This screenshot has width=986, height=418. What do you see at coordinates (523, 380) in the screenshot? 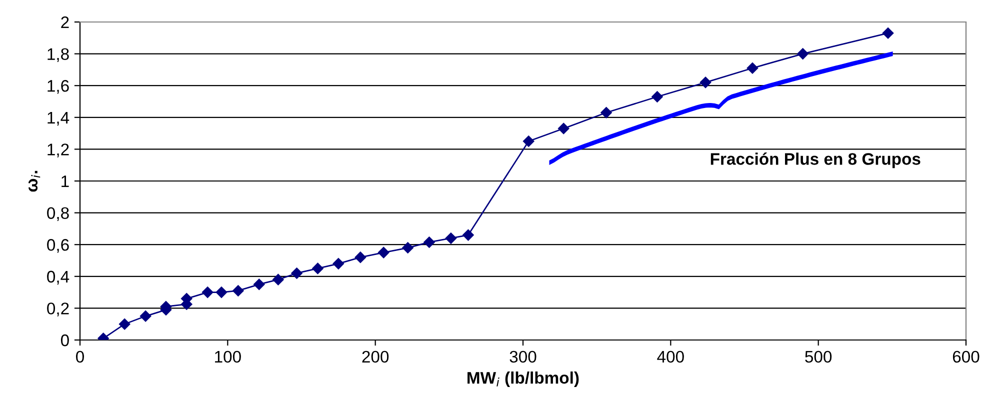
I see `x-axis-title: MW$_{i}$ (lb/lbmol)` at bounding box center [523, 380].